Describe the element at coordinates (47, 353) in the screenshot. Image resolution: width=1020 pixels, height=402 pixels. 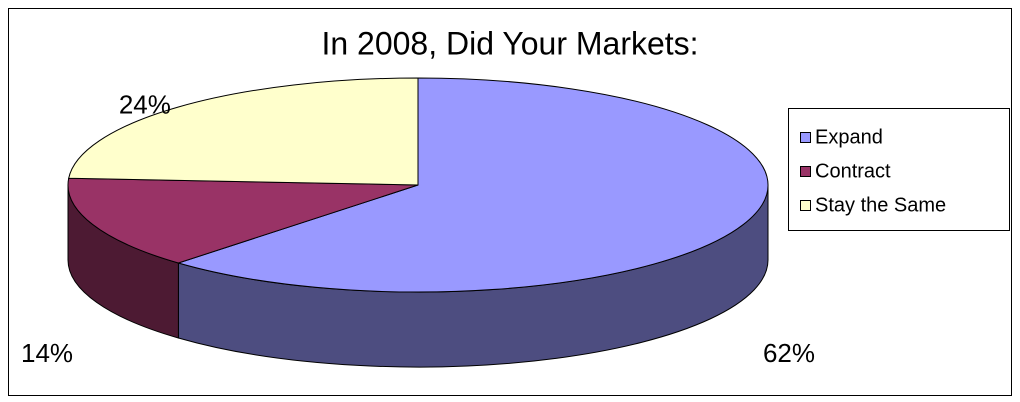
I see `data-label: 14%` at that location.